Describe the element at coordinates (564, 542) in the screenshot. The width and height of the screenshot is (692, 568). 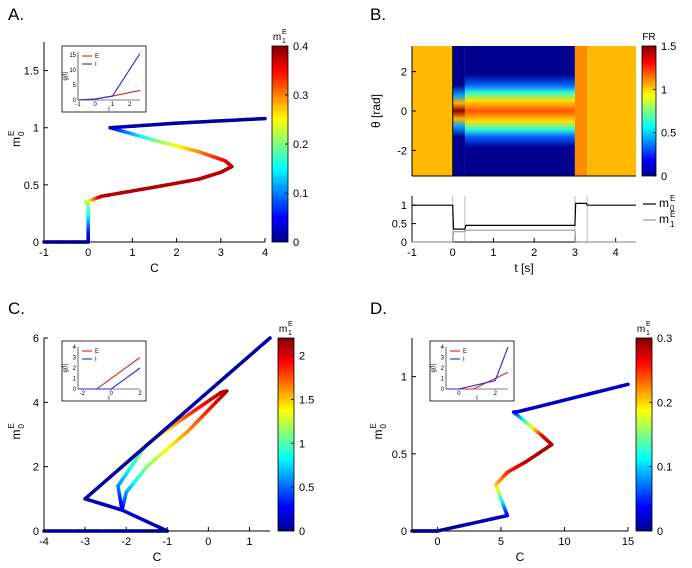
I see `panel-d-x-tick-label: 10` at that location.